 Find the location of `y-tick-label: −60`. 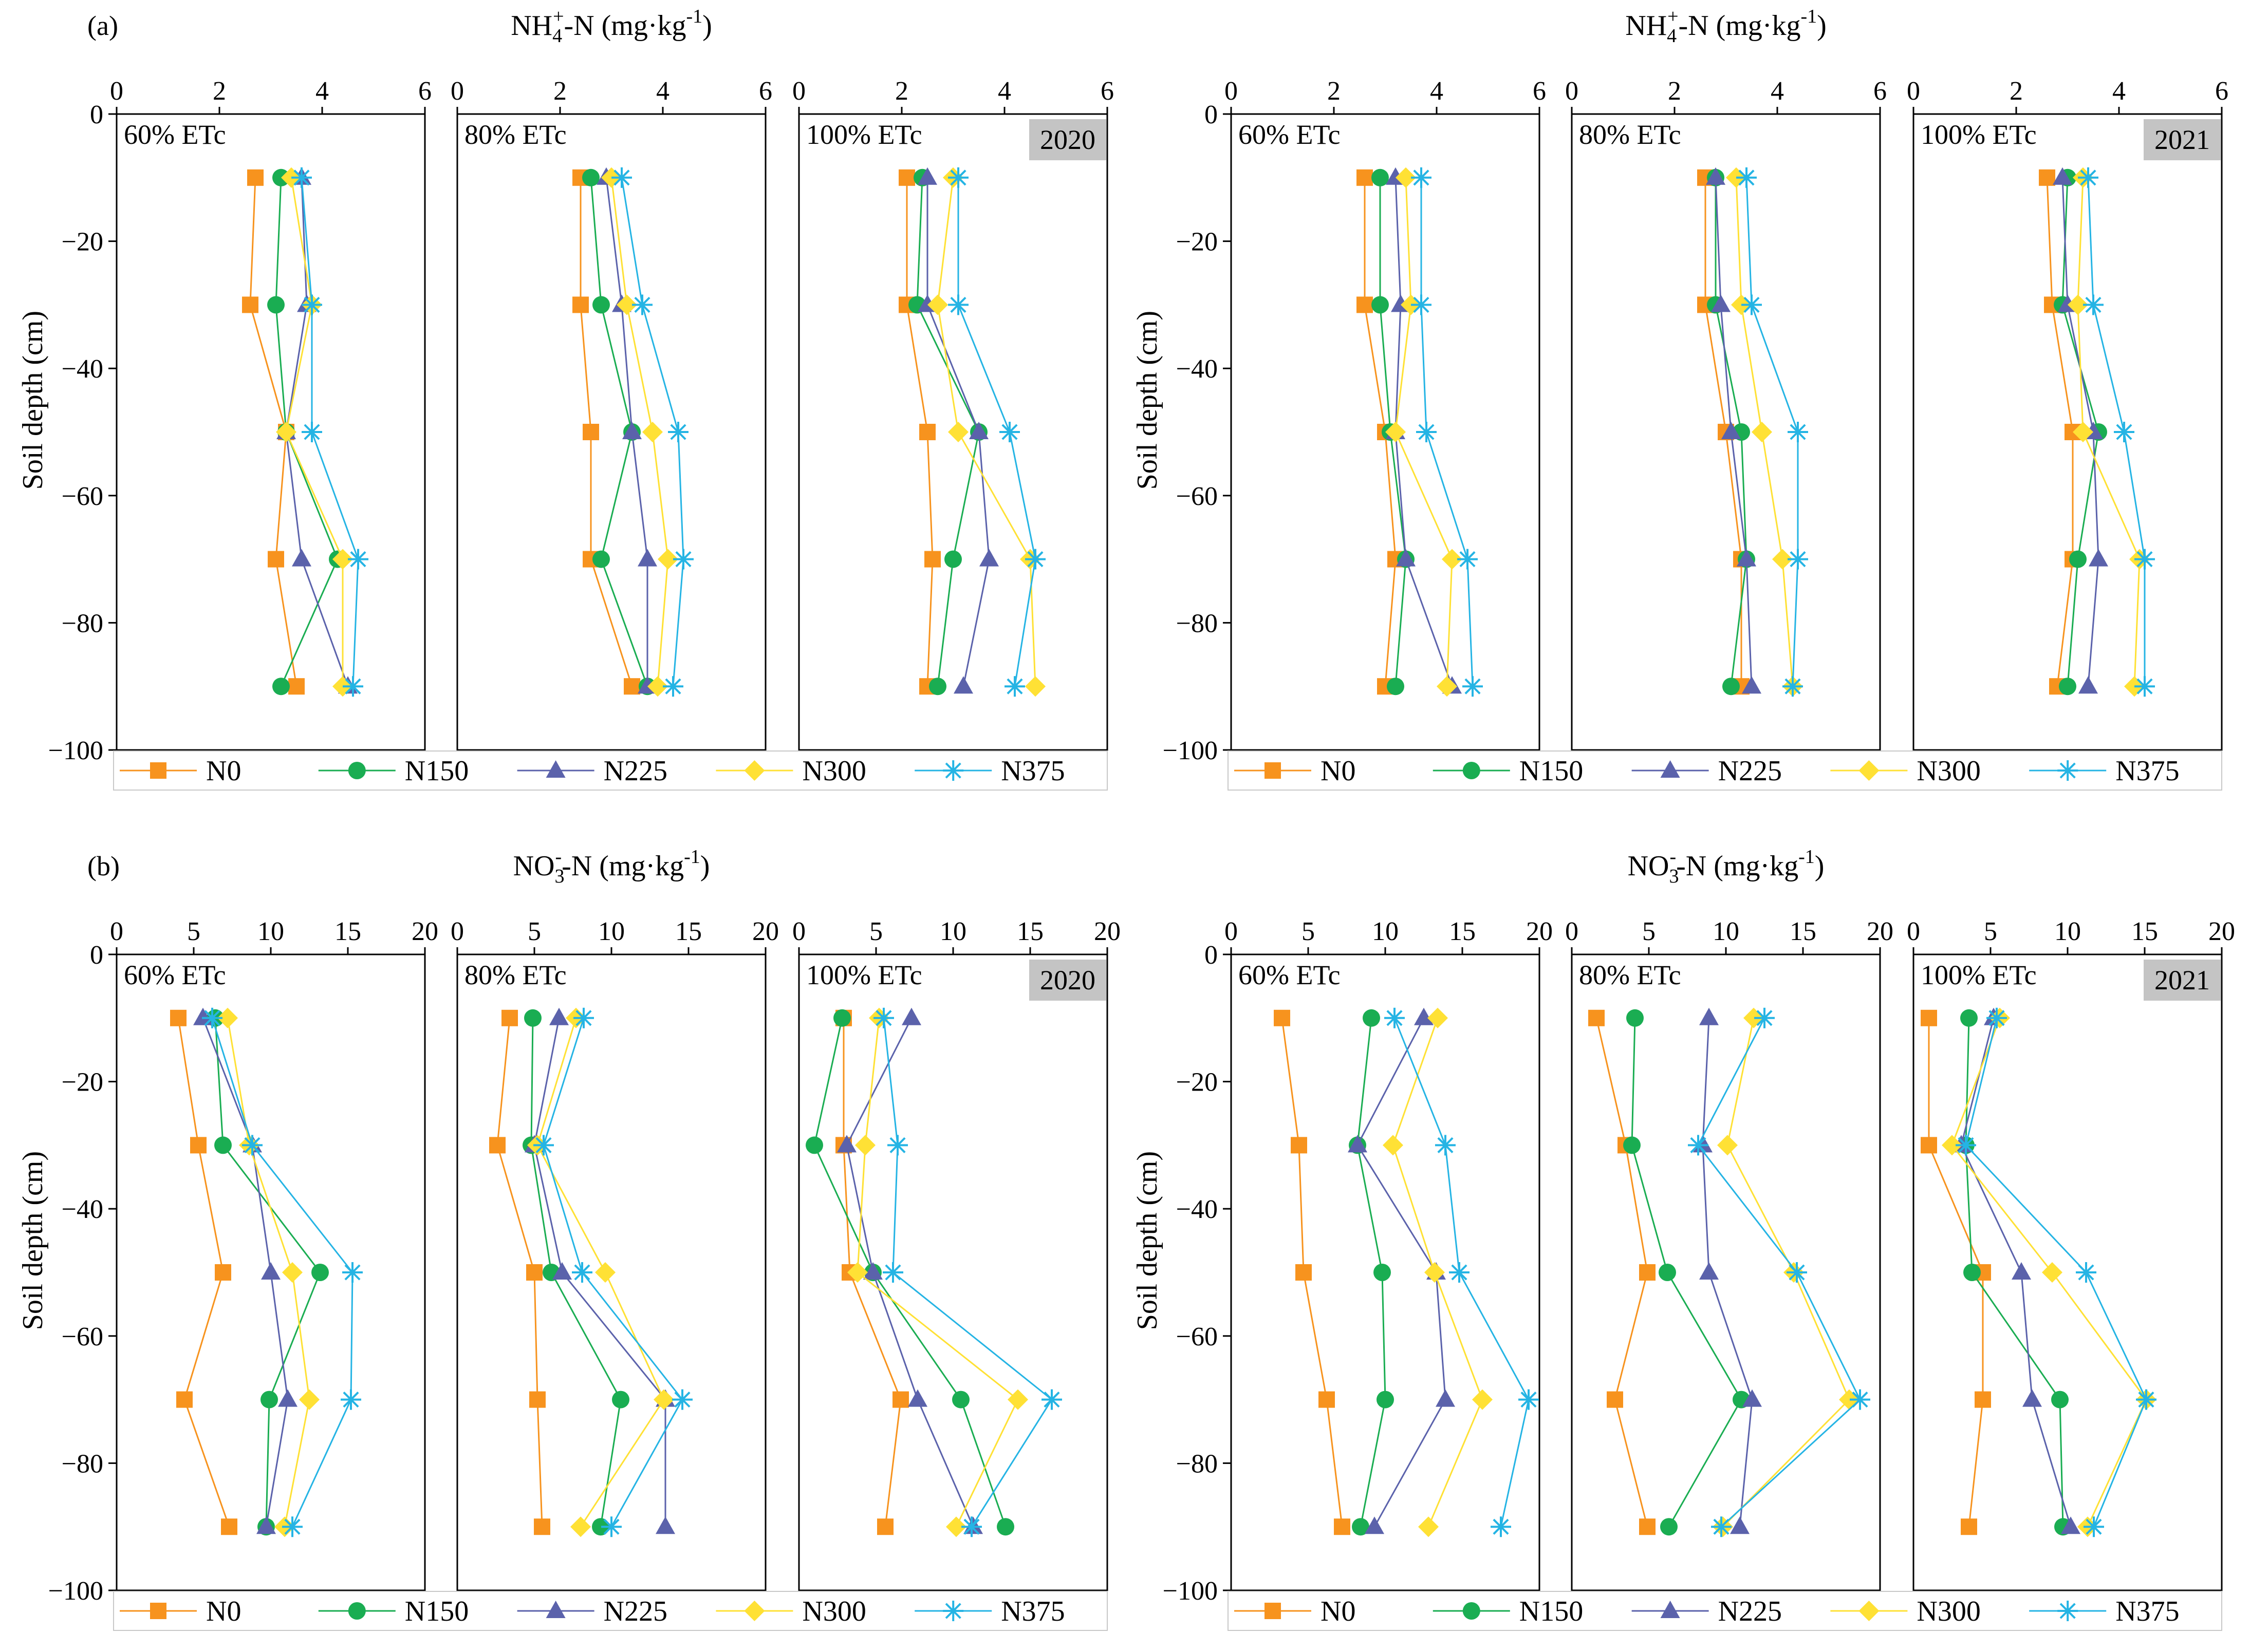

y-tick-label: −60 is located at coordinates (1197, 1337).